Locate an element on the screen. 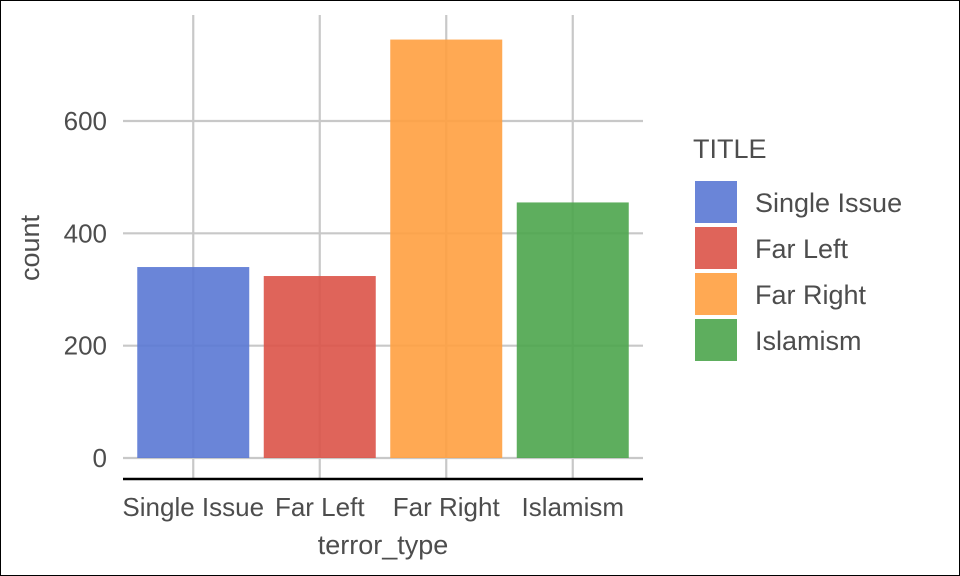  x-axis-title: terror_type is located at coordinates (383, 545).